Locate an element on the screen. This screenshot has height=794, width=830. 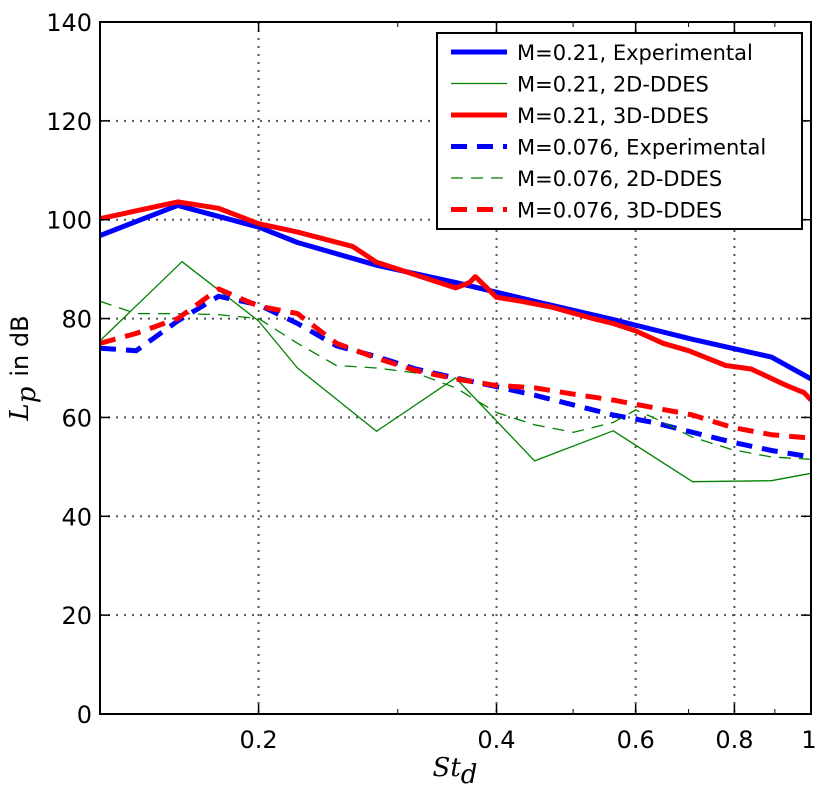
y-axis-symbol-sub: p is located at coordinates (27, 394).